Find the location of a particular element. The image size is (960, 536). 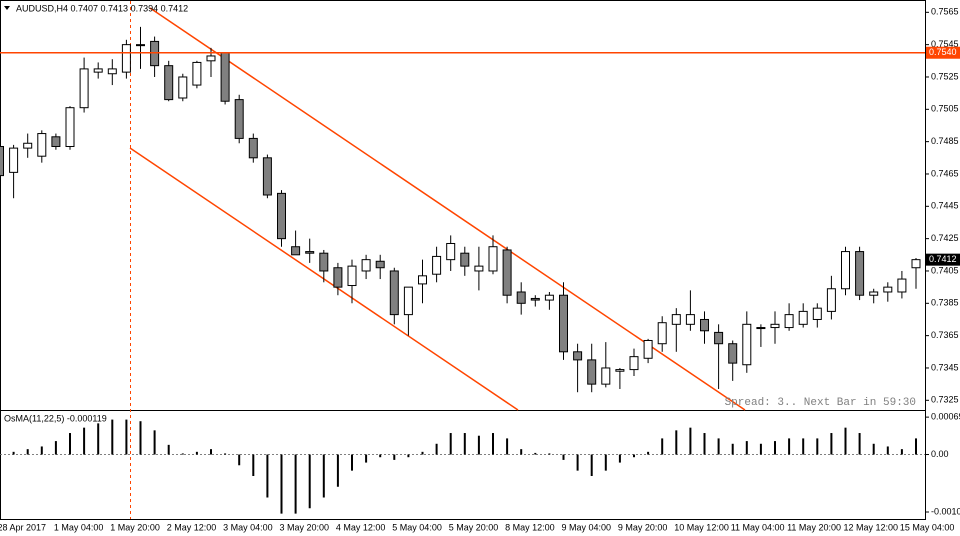

x-tick-label: 4 May 12:00 is located at coordinates (361, 527).